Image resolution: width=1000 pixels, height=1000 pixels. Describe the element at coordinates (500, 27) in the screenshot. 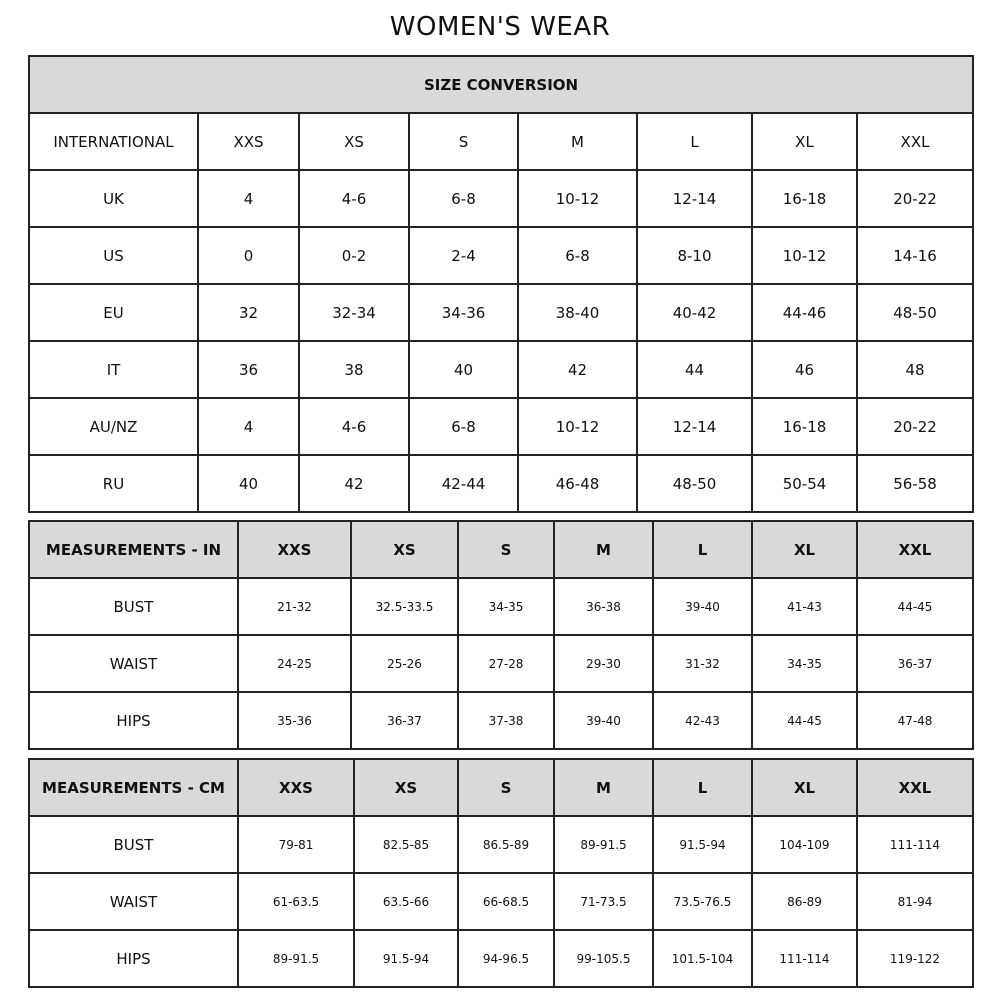

I see `page-title: WOMEN'S WEAR` at that location.